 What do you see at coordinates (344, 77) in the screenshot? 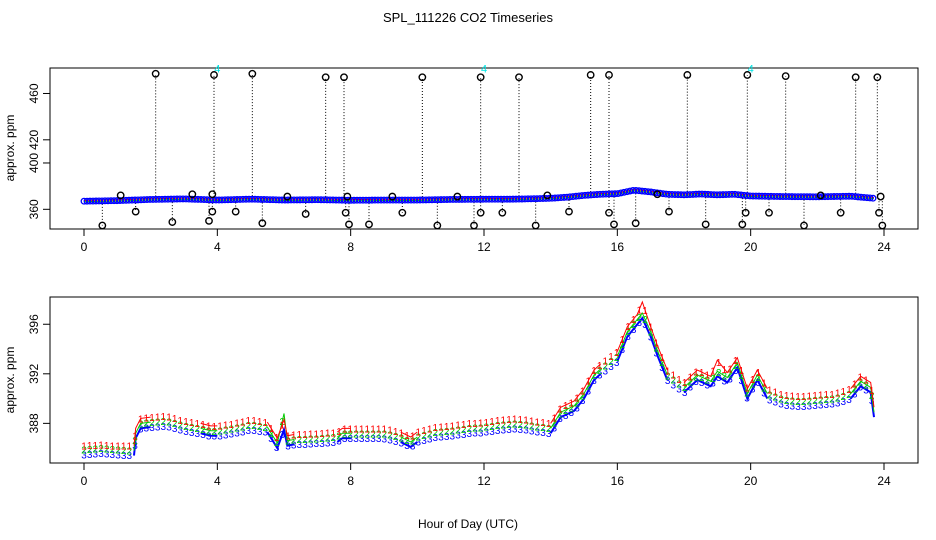
I see `spike-high-point` at bounding box center [344, 77].